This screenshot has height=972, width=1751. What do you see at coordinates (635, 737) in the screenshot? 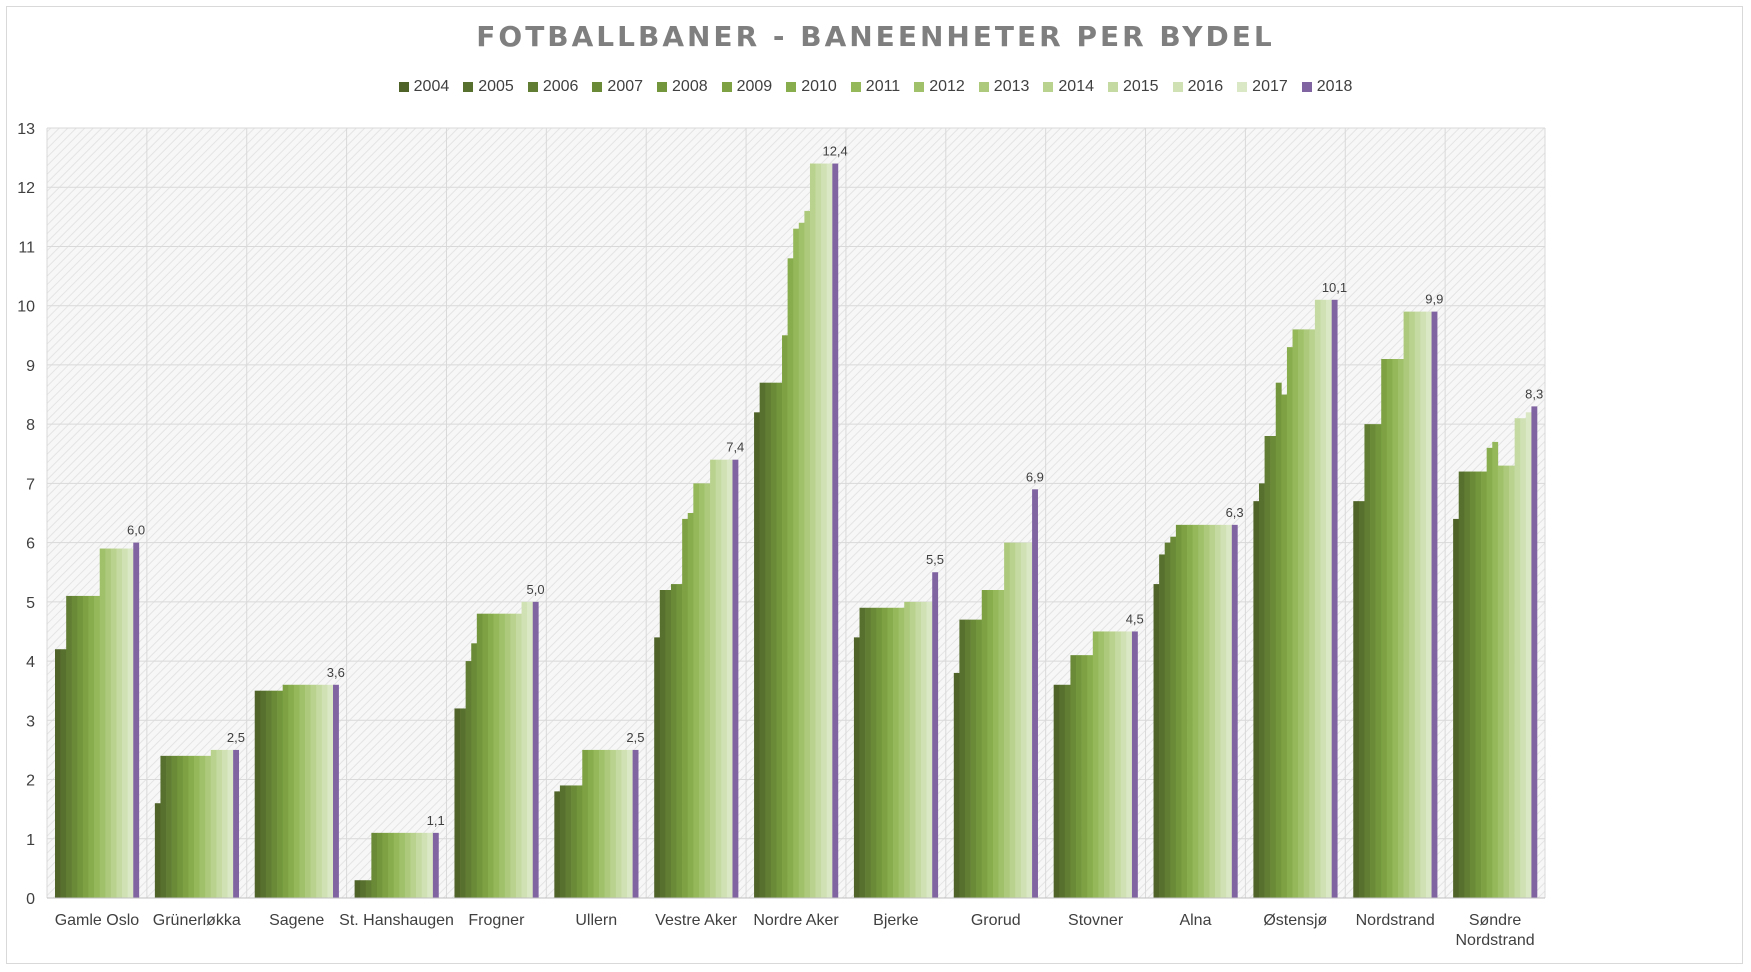
I see `data-label: 2,5` at bounding box center [635, 737].